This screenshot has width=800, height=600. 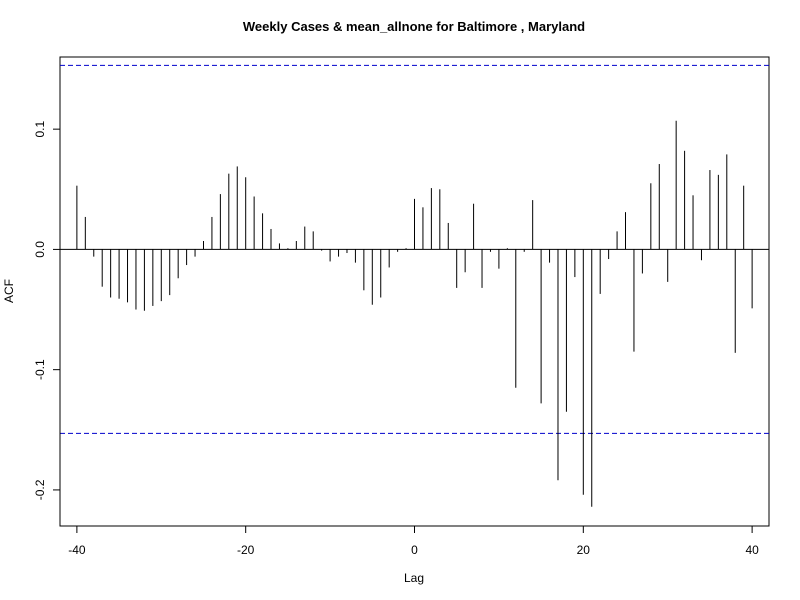 What do you see at coordinates (584, 550) in the screenshot?
I see `x-tick-label: 20` at bounding box center [584, 550].